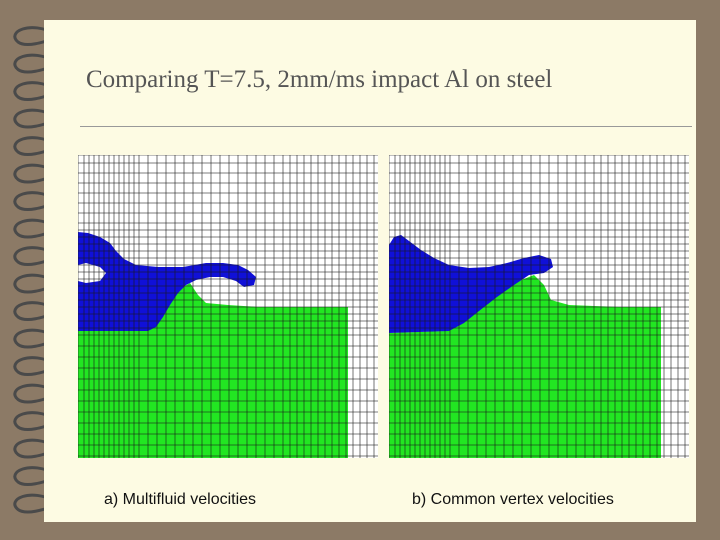  Describe the element at coordinates (180, 499) in the screenshot. I see `caption-a: a) Multifluid velocities` at that location.